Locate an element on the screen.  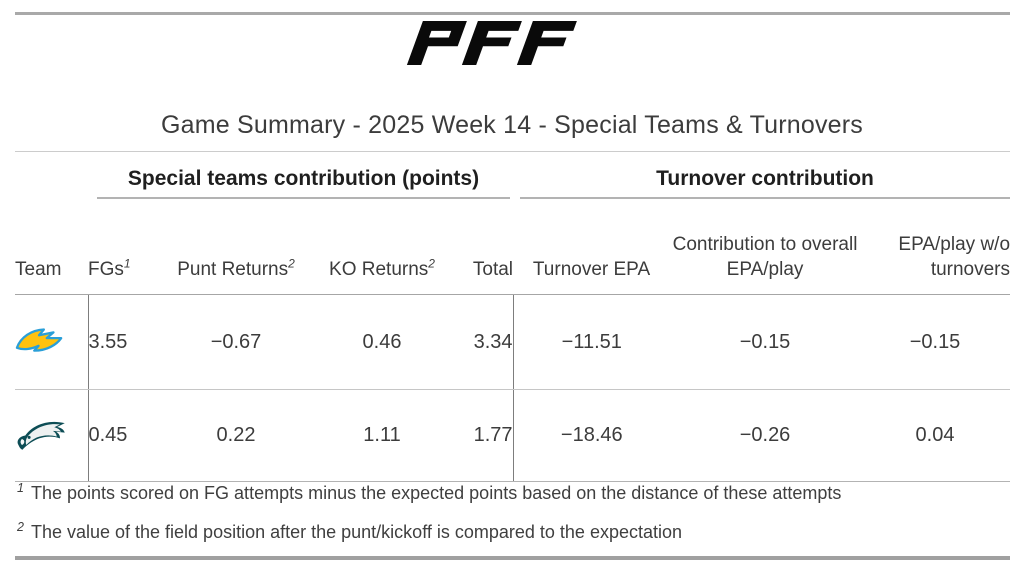
footnote-2-marker: 2 is located at coordinates (20, 527).